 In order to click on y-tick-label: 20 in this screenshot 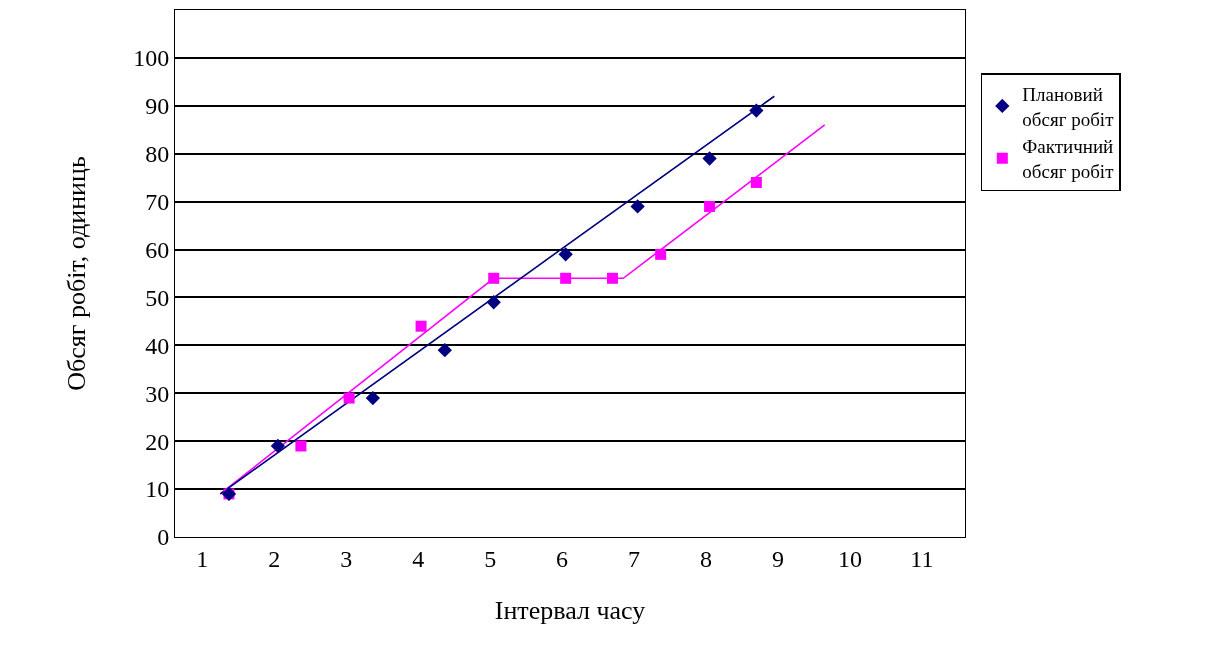, I will do `click(157, 441)`.